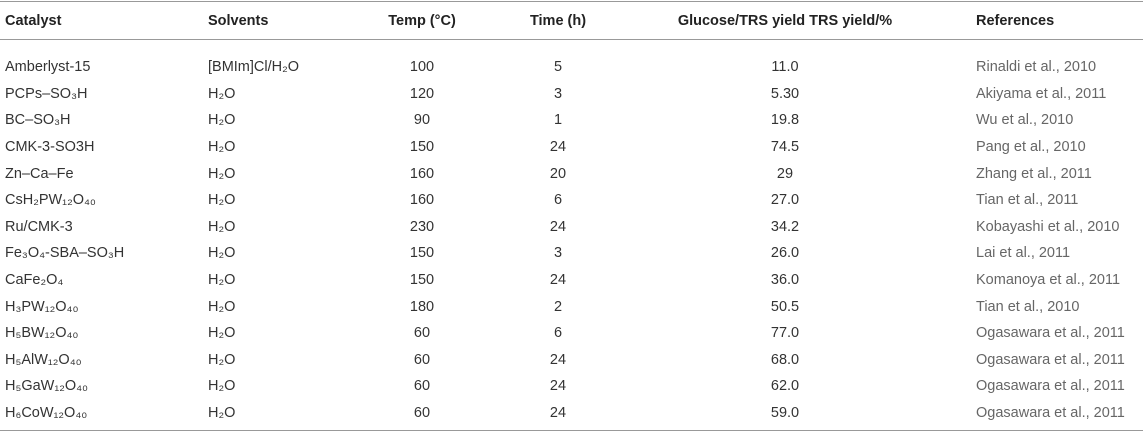 The image size is (1143, 435). What do you see at coordinates (39, 173) in the screenshot?
I see `table-cell: Zn–Ca–Fe` at bounding box center [39, 173].